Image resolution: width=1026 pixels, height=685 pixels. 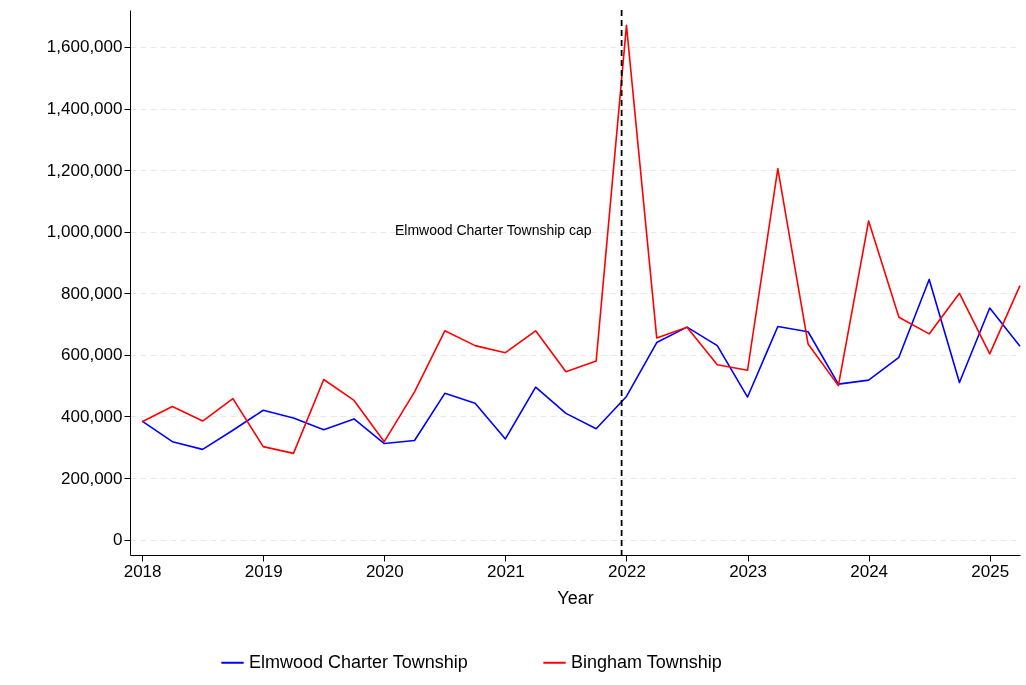 What do you see at coordinates (575, 597) in the screenshot?
I see `x-axis-title: Year` at bounding box center [575, 597].